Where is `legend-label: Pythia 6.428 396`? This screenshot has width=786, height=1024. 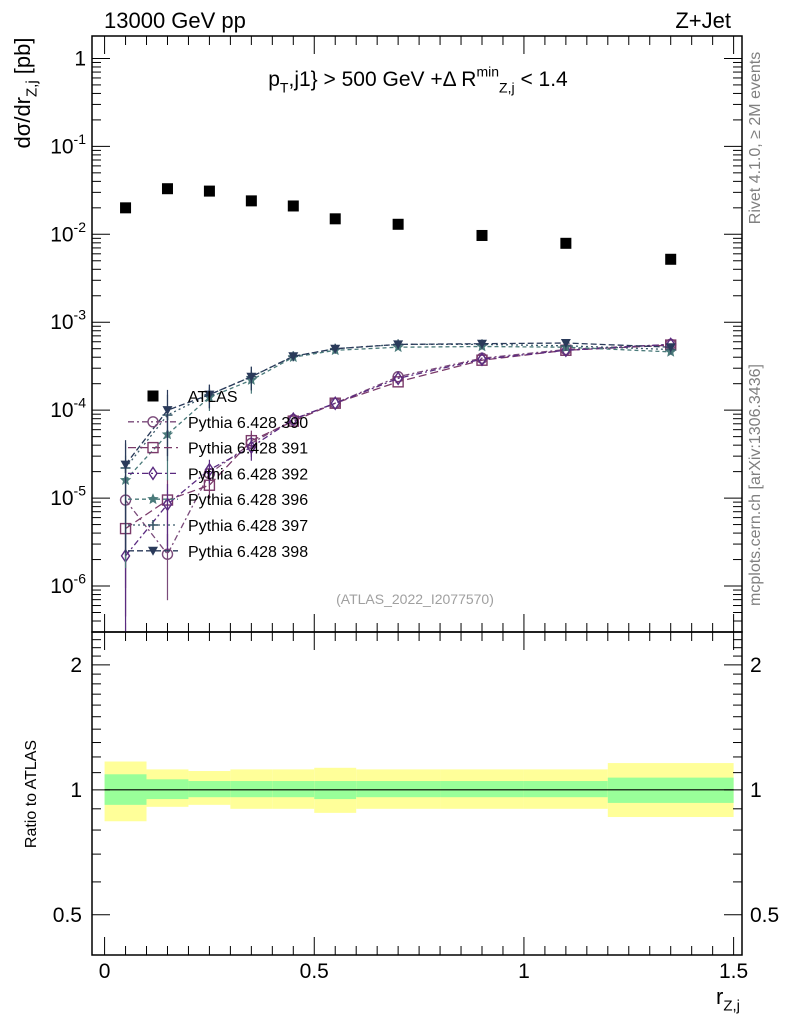 legend-label: Pythia 6.428 396 is located at coordinates (248, 500).